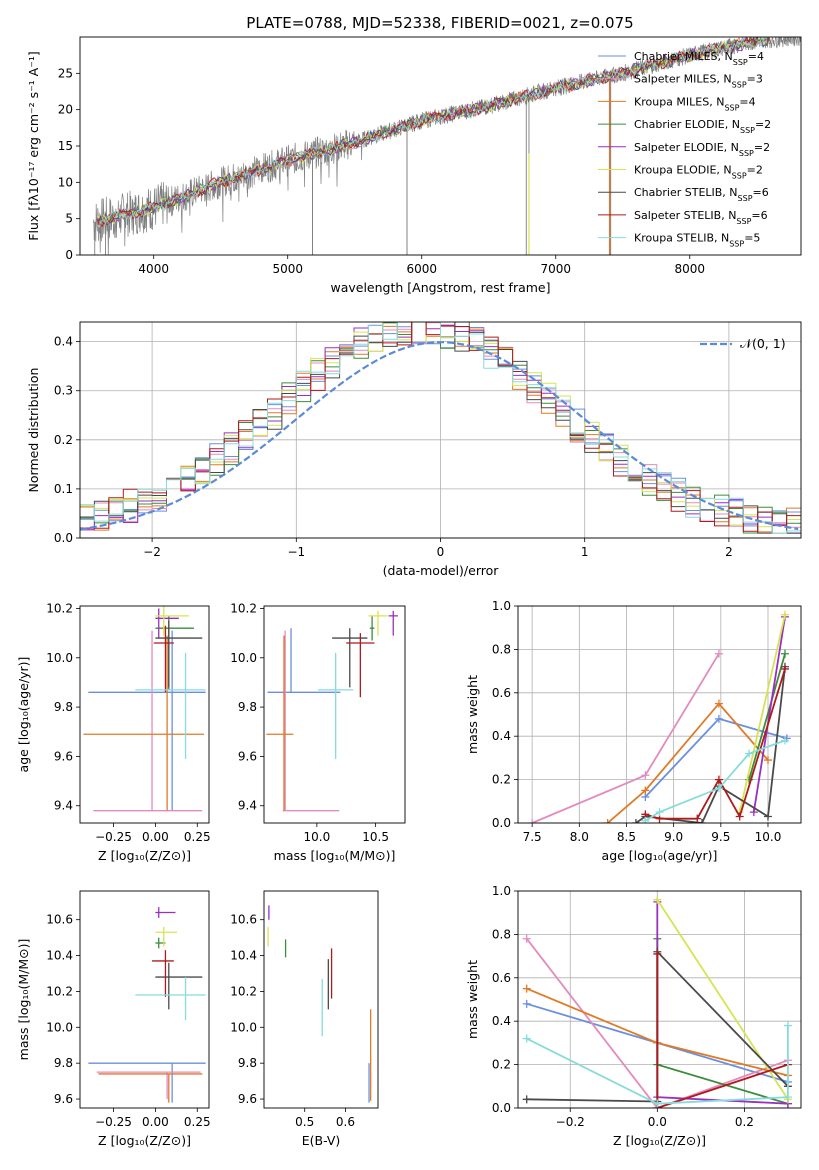 The image size is (819, 1170). Describe the element at coordinates (65, 73) in the screenshot. I see `y-tick-label: 25` at that location.